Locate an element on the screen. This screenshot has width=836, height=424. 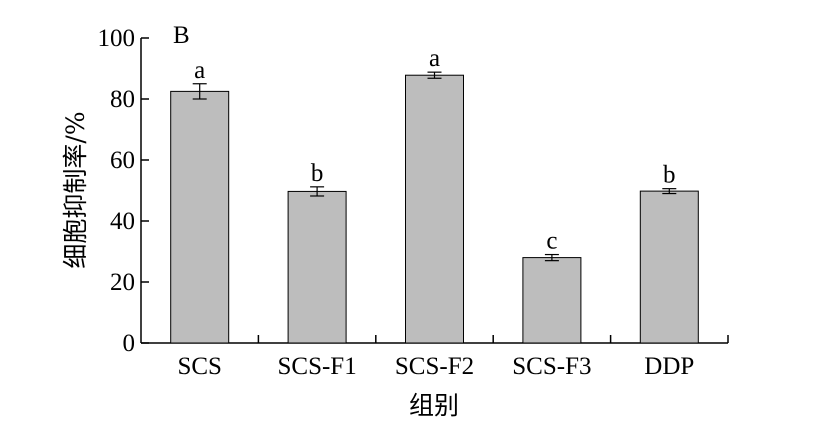
y-tick-label: 40 is located at coordinates (122, 221).